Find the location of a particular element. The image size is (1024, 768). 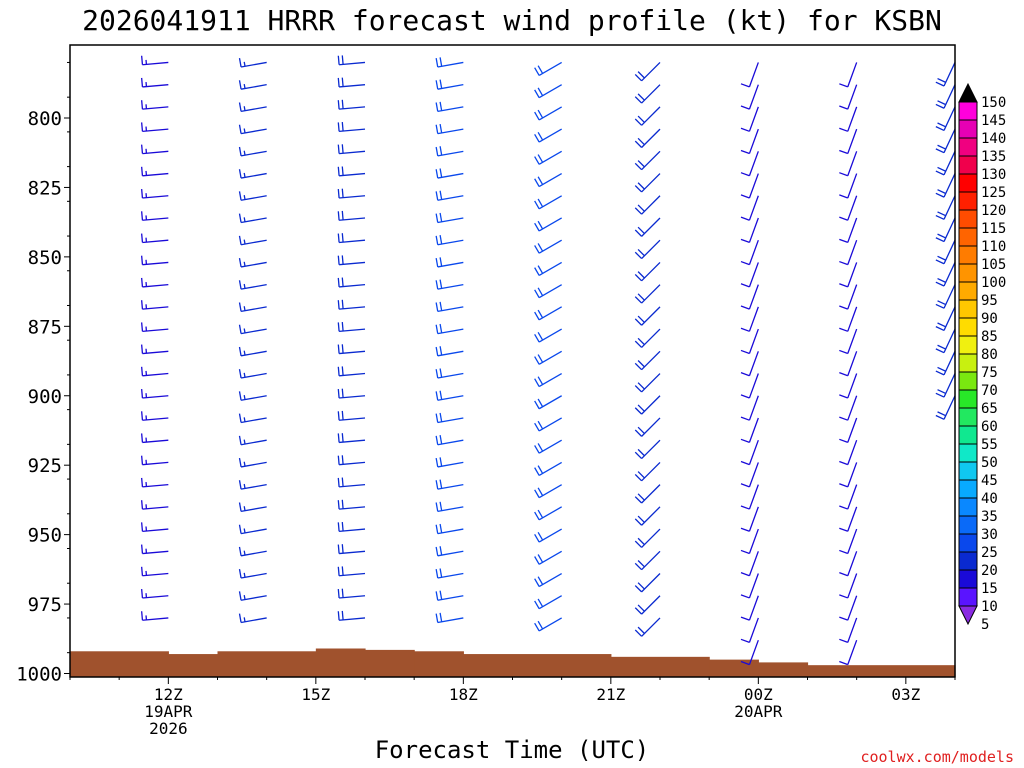

y-tick-label: 925 is located at coordinates (45, 466).